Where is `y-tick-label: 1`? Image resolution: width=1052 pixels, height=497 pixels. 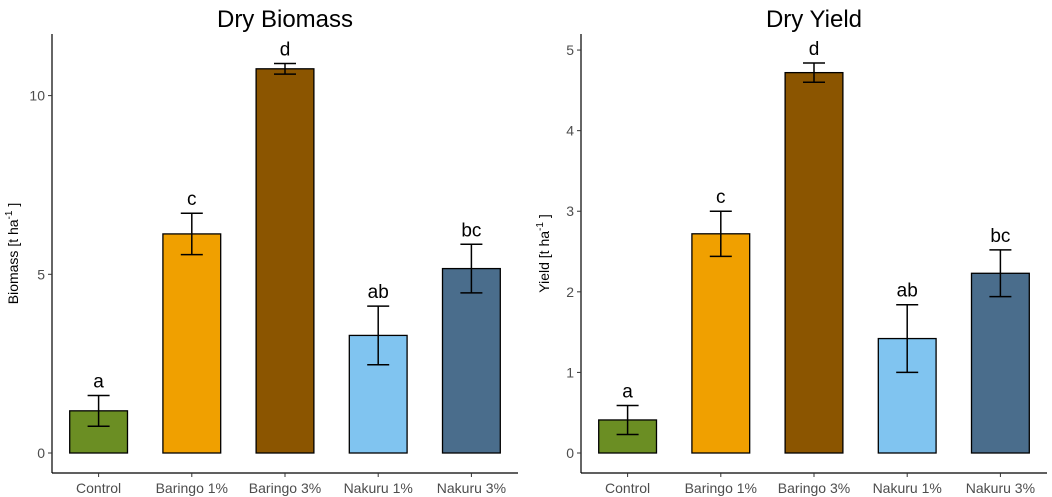
y-tick-label: 1 is located at coordinates (570, 372).